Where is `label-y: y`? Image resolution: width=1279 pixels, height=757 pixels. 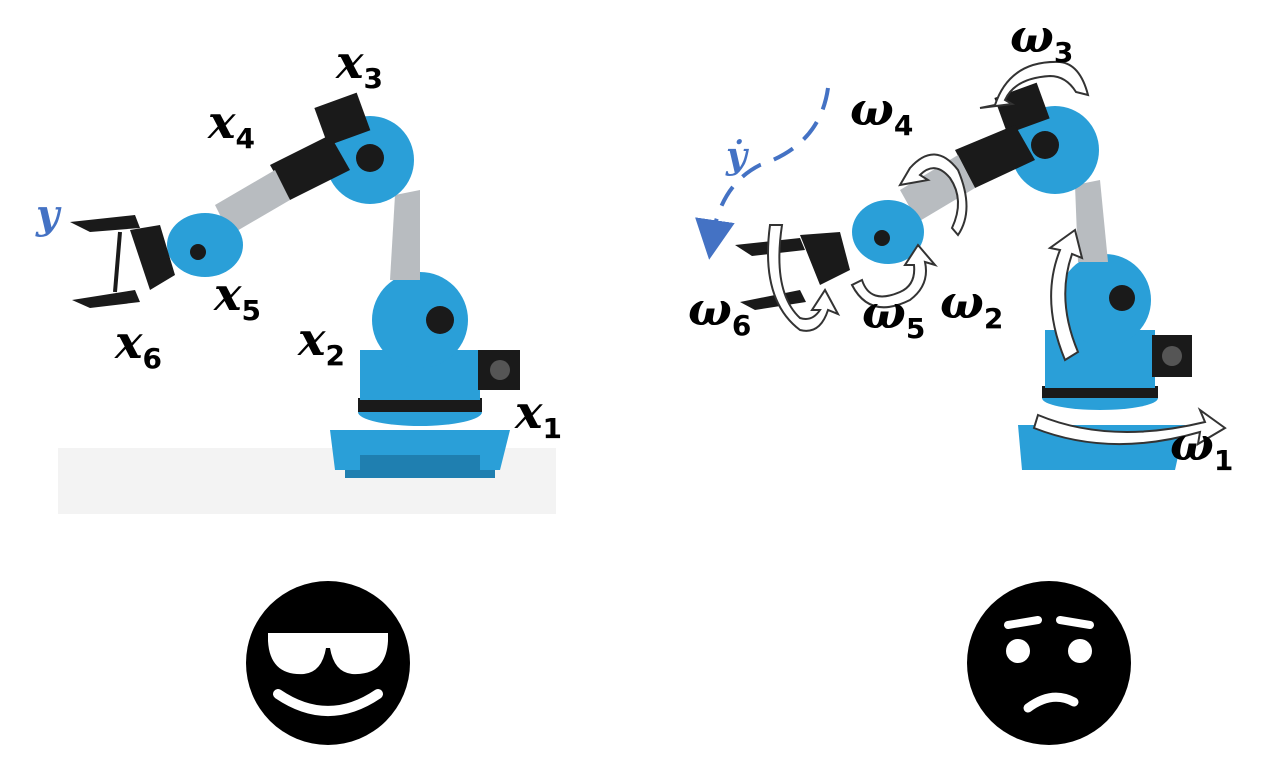 label-y: y is located at coordinates (48, 214).